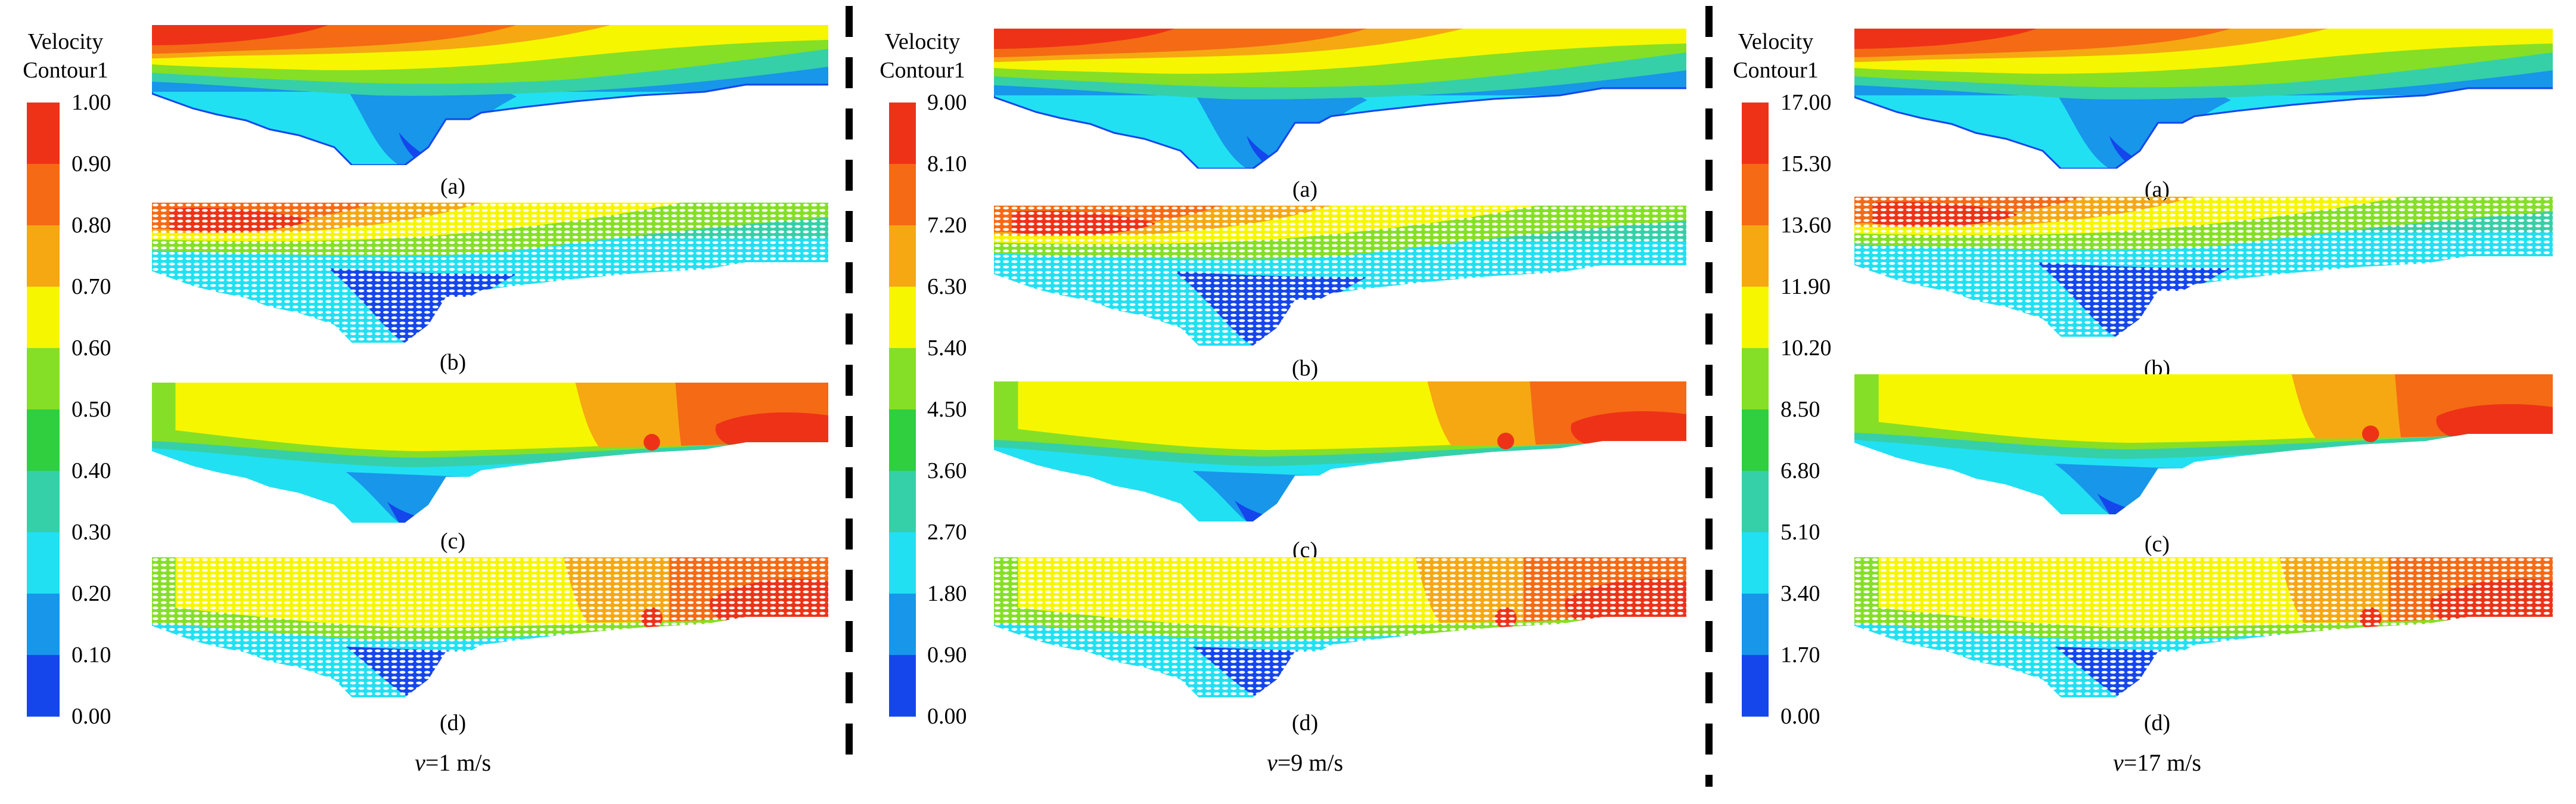  Describe the element at coordinates (91, 470) in the screenshot. I see `legend-tick: 0.40` at that location.